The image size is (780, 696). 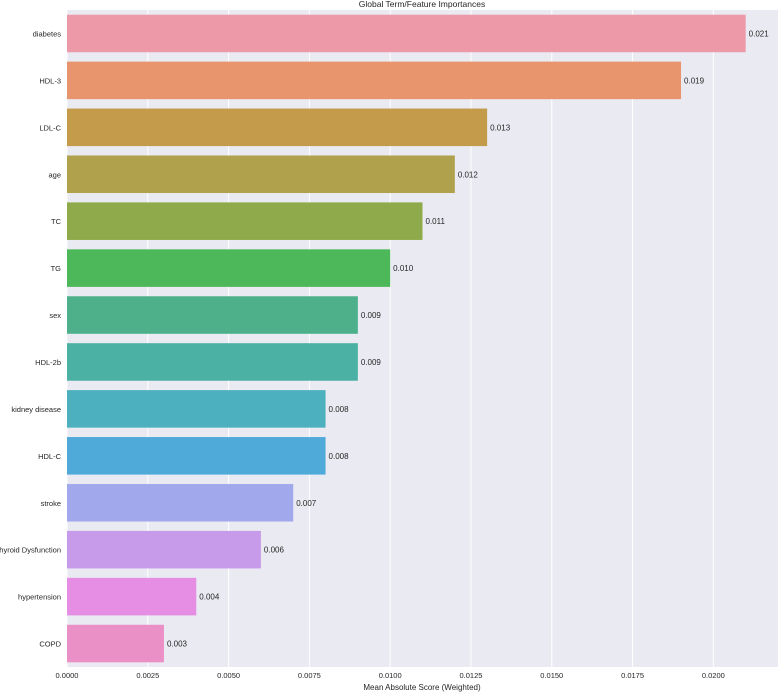 I want to click on x-tick-label: 0.0175, so click(x=632, y=675).